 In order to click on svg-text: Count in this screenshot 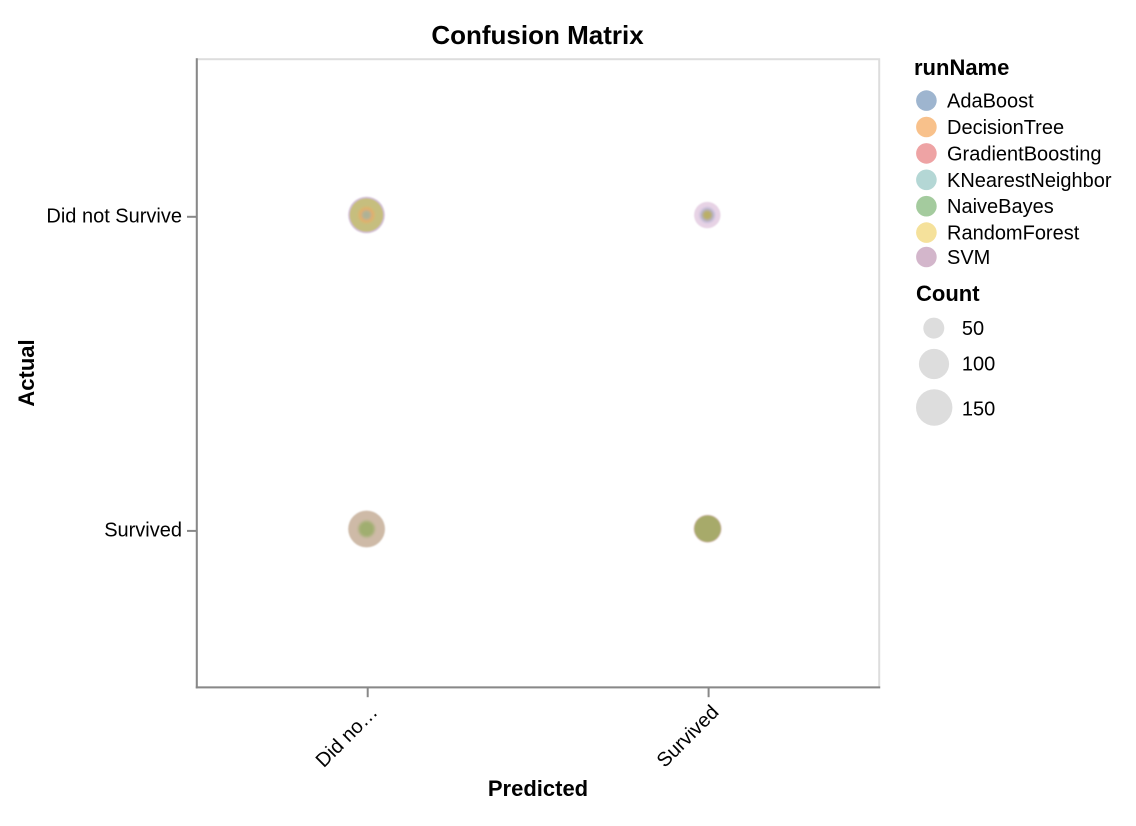, I will do `click(948, 293)`.